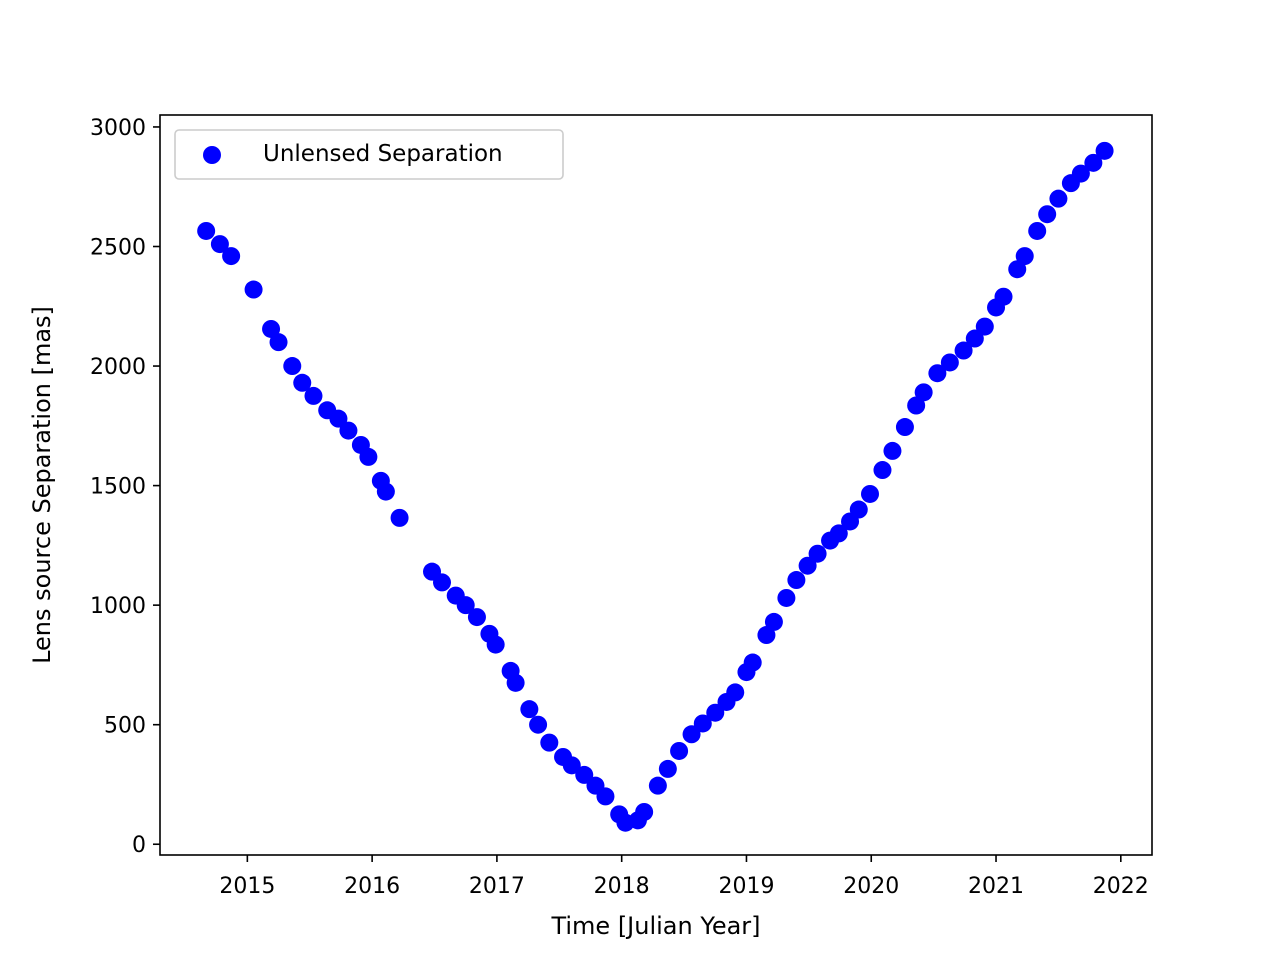 The width and height of the screenshot is (1280, 960). What do you see at coordinates (372, 886) in the screenshot?
I see `x-tick-label: 2016` at bounding box center [372, 886].